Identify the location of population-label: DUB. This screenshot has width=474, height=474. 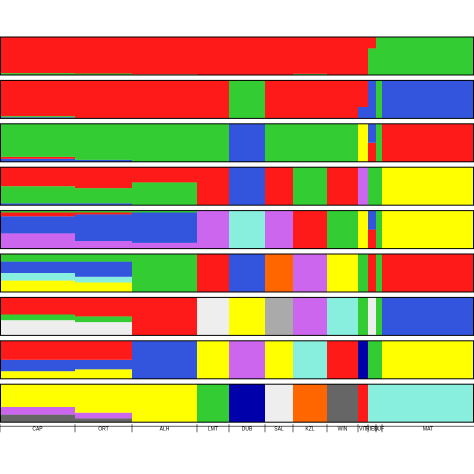
(247, 430).